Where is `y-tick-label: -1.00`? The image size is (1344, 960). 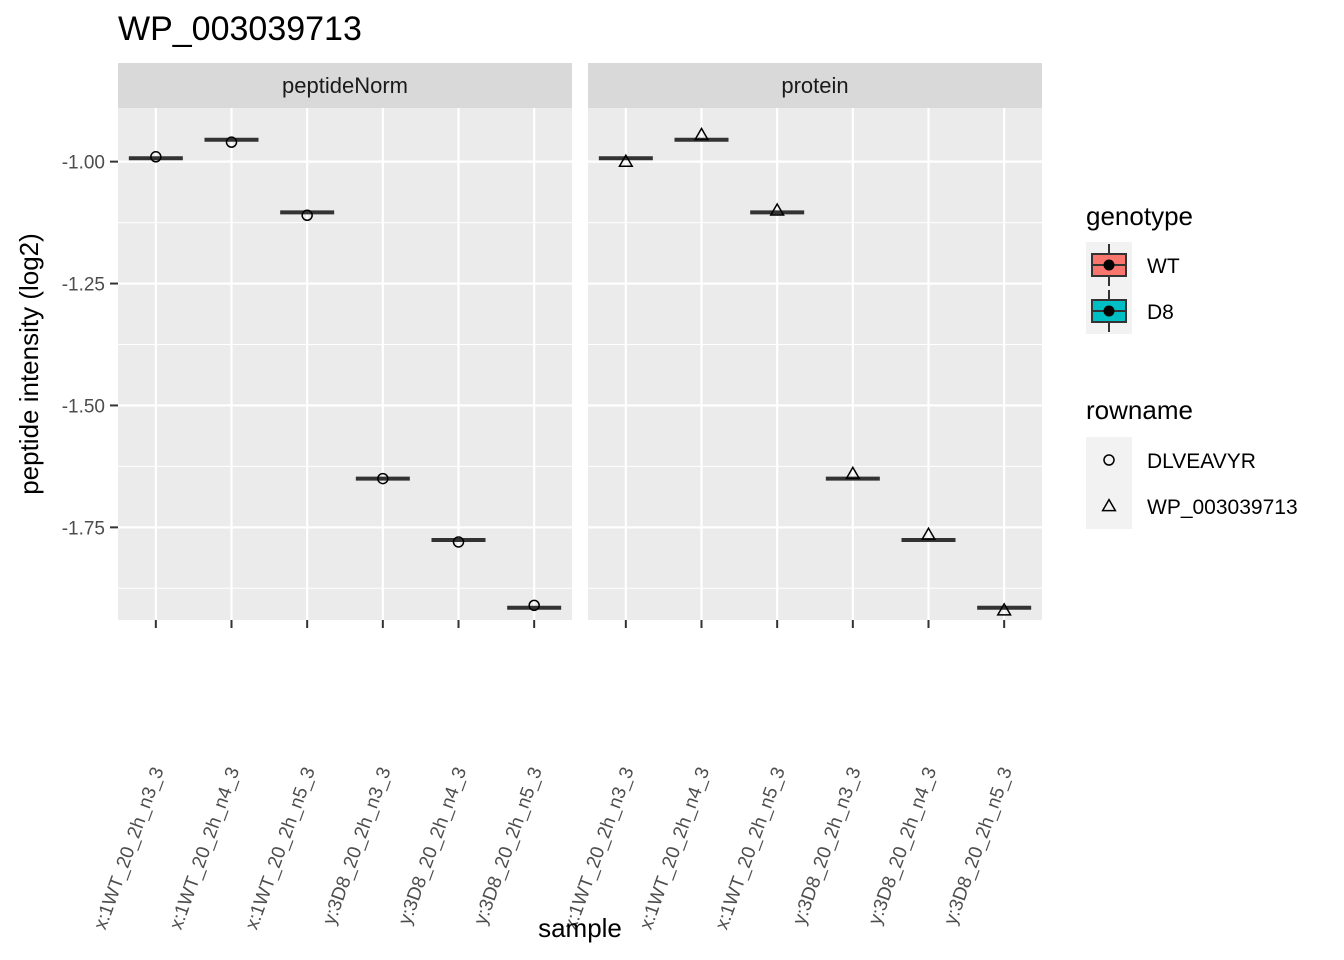
y-tick-label: -1.00 is located at coordinates (83, 163).